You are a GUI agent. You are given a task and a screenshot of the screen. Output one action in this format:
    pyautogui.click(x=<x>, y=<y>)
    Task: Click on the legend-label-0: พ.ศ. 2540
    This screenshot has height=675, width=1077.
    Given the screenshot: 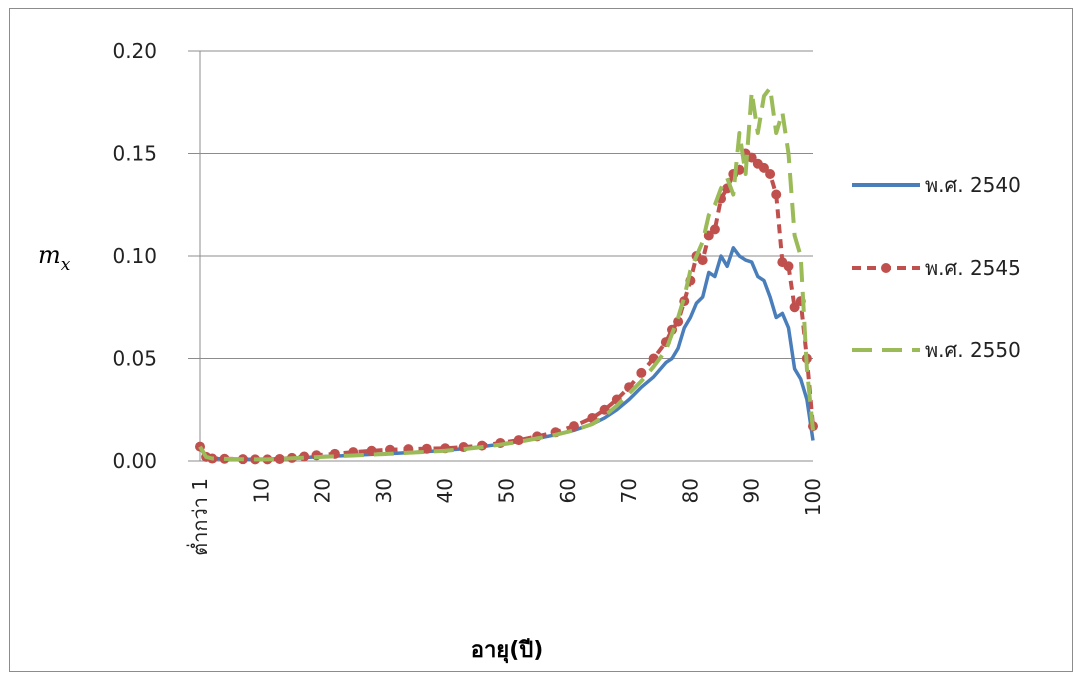 What is the action you would take?
    pyautogui.click(x=973, y=185)
    